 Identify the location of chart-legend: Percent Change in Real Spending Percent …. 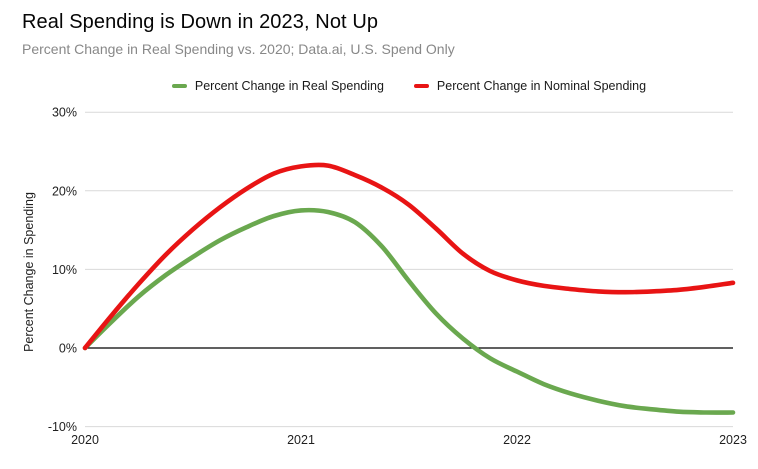
(409, 86).